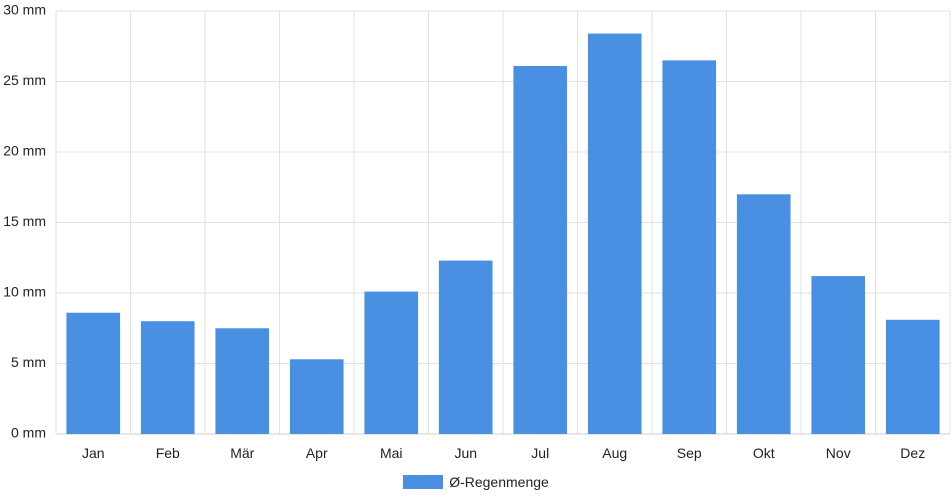 This screenshot has width=952, height=500. Describe the element at coordinates (242, 381) in the screenshot. I see `bar-mär` at that location.